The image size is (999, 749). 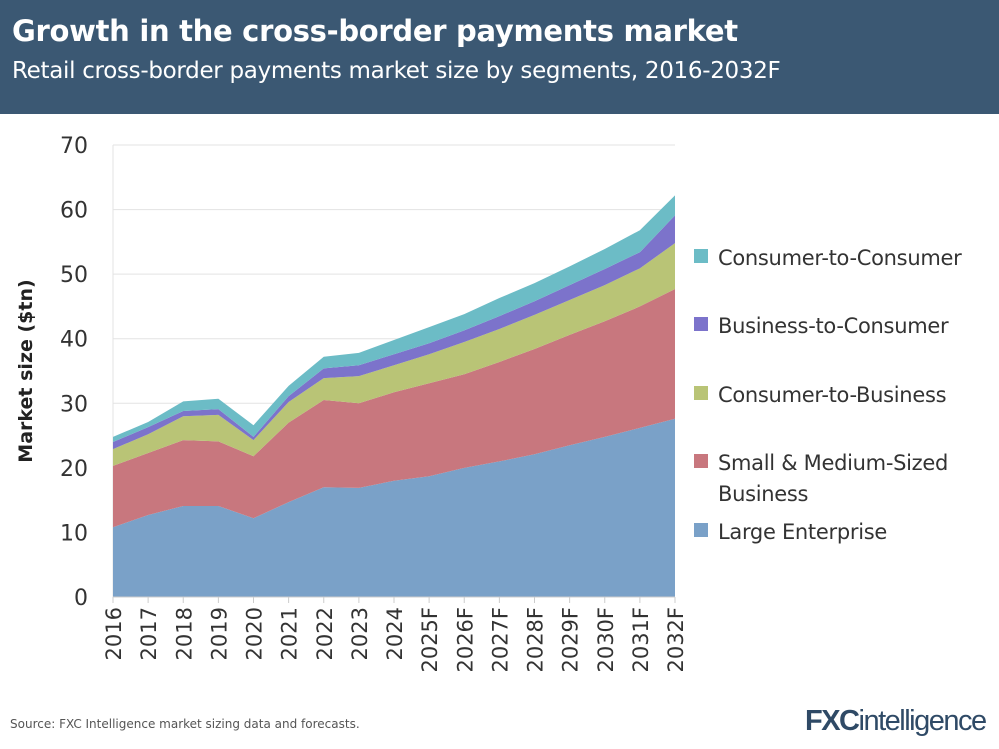 I want to click on x-tick-label: 2030F, so click(x=606, y=640).